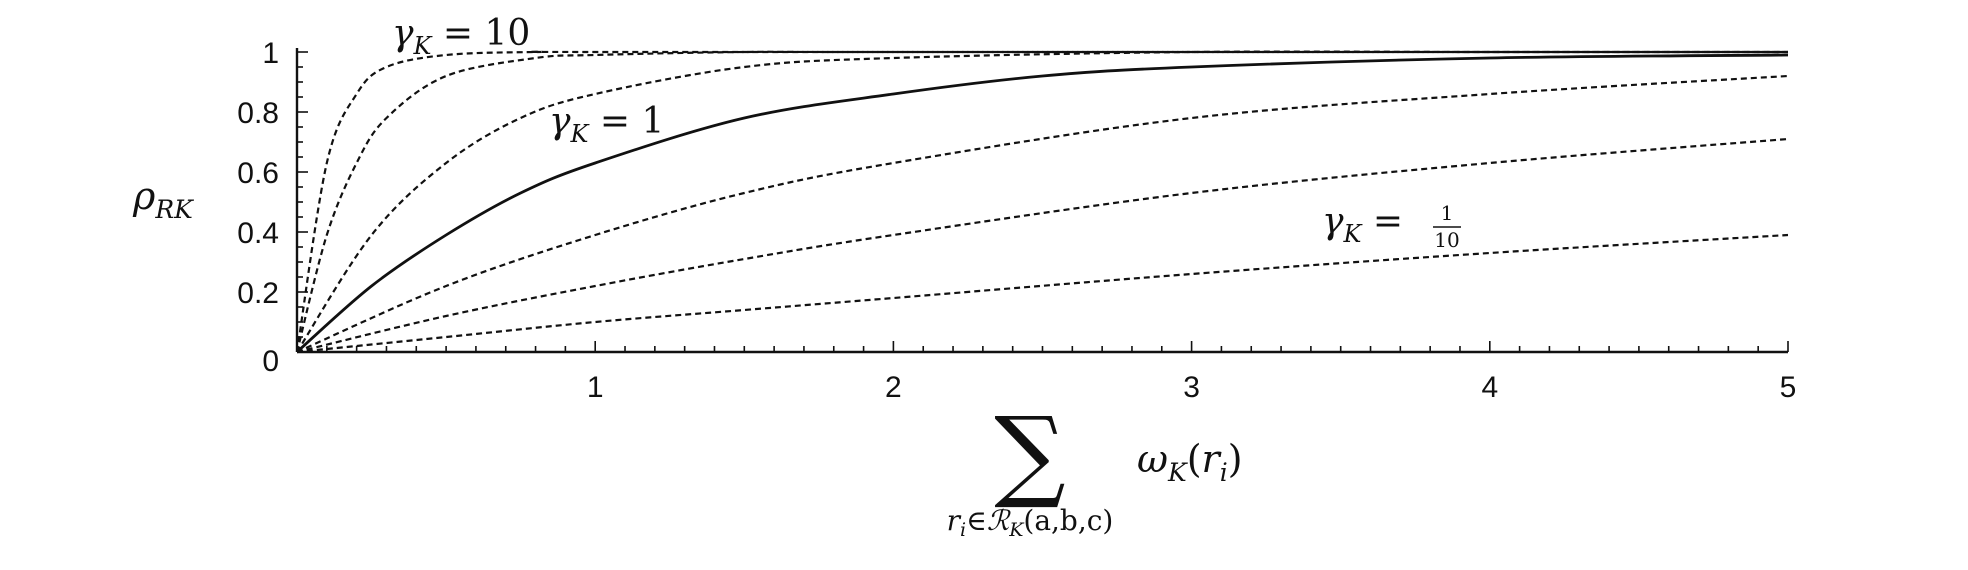 Image resolution: width=1968 pixels, height=570 pixels. I want to click on y-tick-label-0.4: 0.4, so click(258, 233).